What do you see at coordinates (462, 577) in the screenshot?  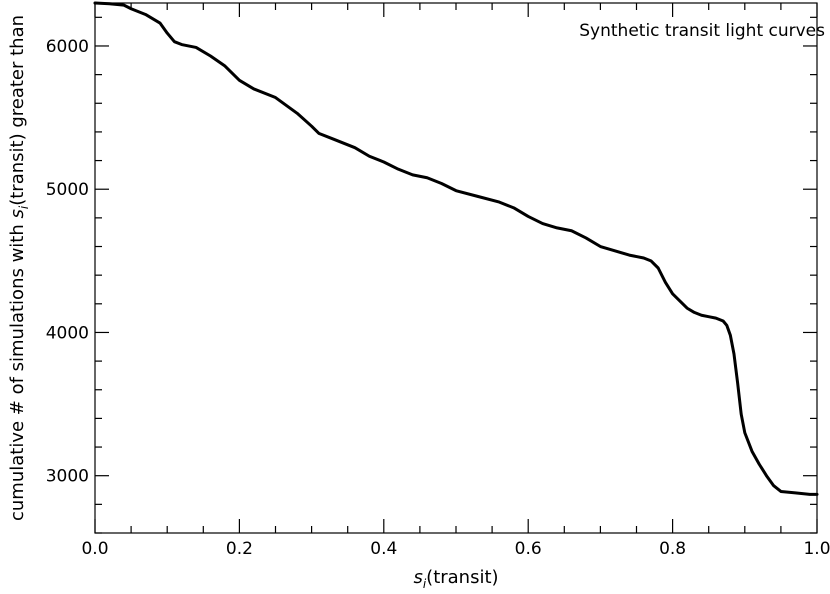 I see `x-axis-title-rest: (transit)` at bounding box center [462, 577].